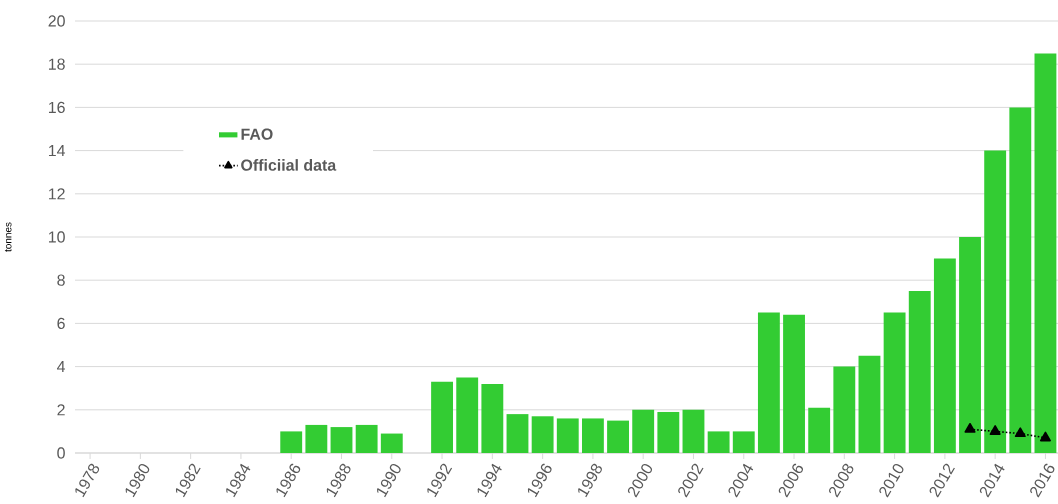 The height and width of the screenshot is (504, 1058). Describe the element at coordinates (56, 64) in the screenshot. I see `y-tick-label: 18` at that location.